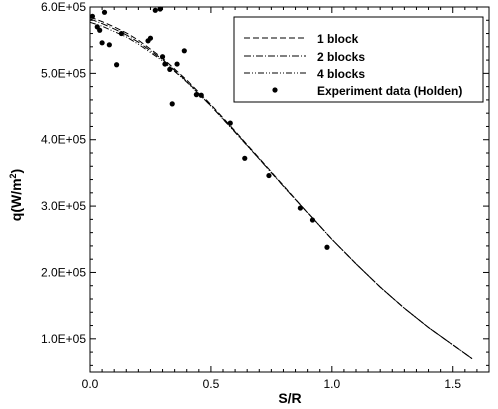 This screenshot has height=409, width=498. Describe the element at coordinates (63, 140) in the screenshot. I see `y-tick-label: 4.0E+05` at that location.